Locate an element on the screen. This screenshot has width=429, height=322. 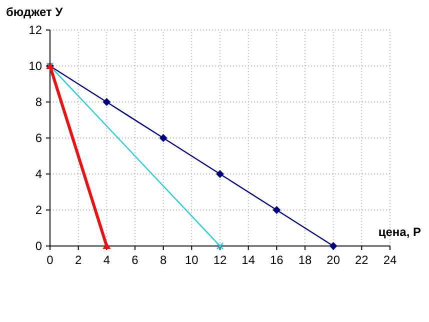
y-tick-label: 4 is located at coordinates (38, 174).